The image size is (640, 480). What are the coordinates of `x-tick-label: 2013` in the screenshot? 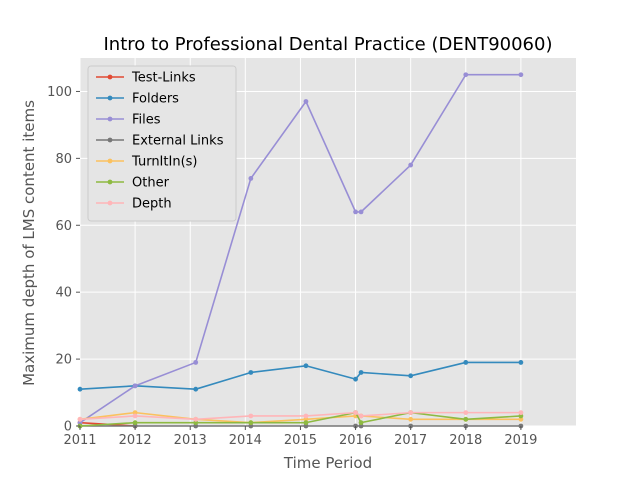 It's located at (190, 440).